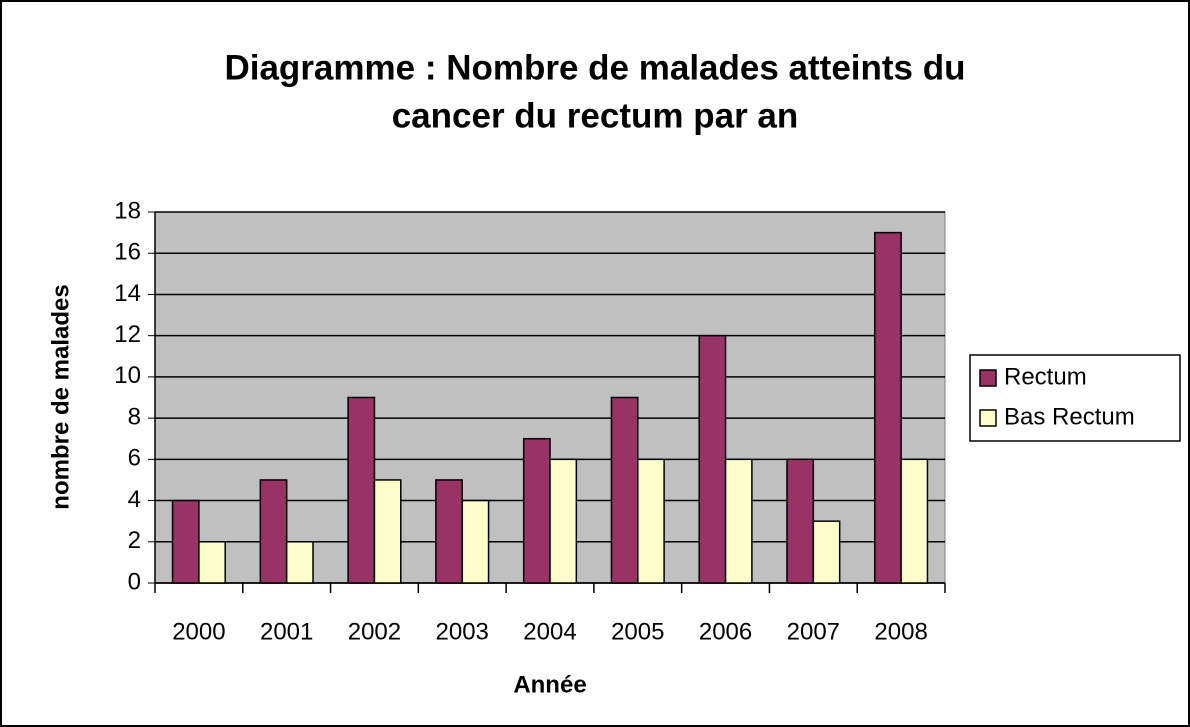  Describe the element at coordinates (549, 631) in the screenshot. I see `x-tick-label: 2004` at that location.